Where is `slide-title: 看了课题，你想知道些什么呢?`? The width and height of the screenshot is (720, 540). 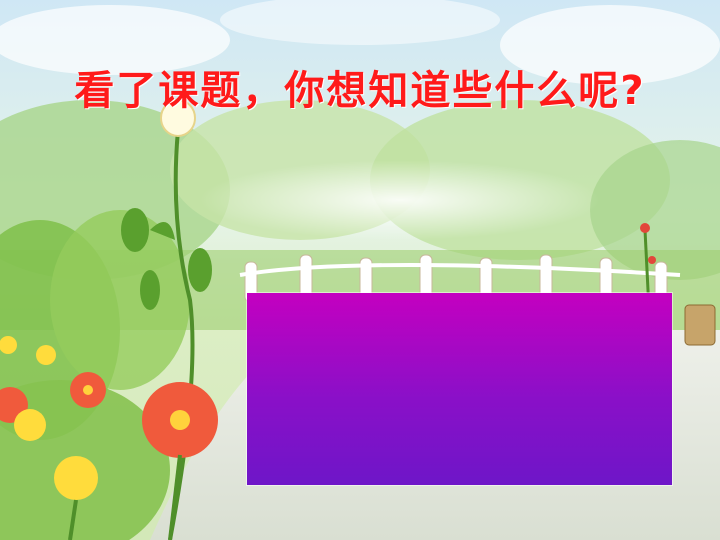
slide-title: 看了课题，你想知道些什么呢? is located at coordinates (360, 91).